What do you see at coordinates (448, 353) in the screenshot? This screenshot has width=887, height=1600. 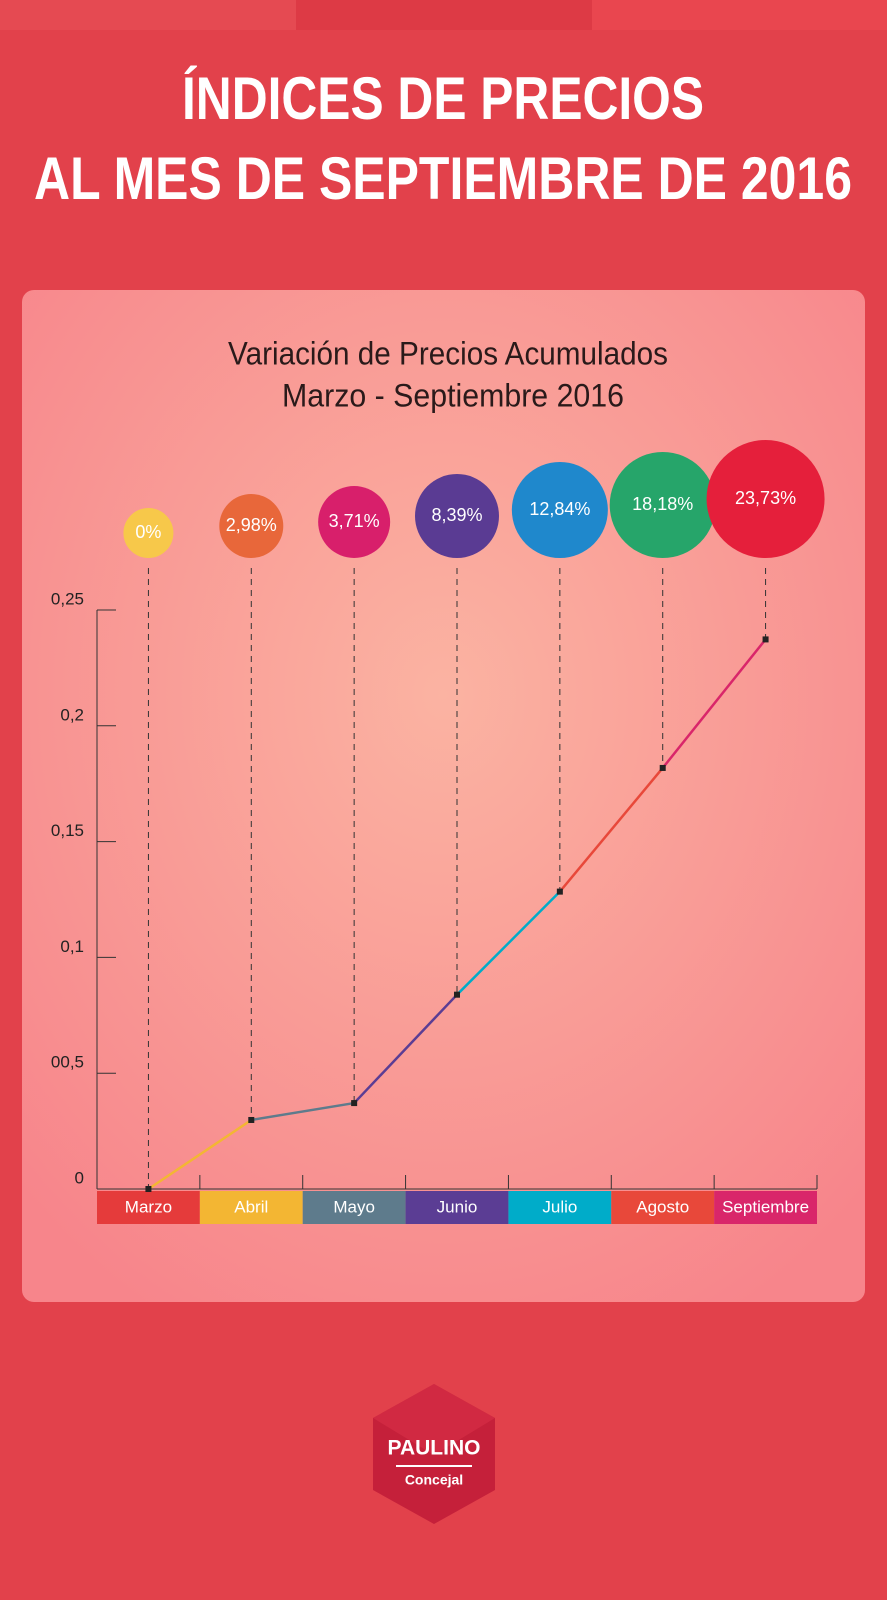 I see `chart-title: Variación de Precios Acumulados` at bounding box center [448, 353].